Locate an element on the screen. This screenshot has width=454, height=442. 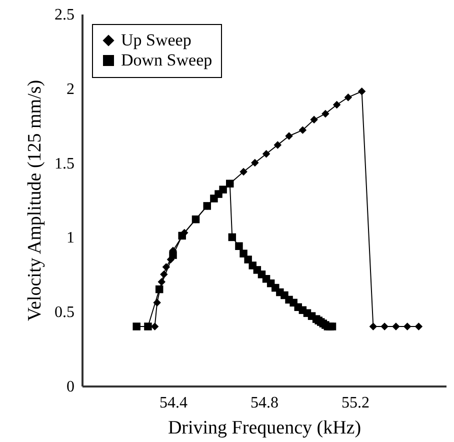
y-axis-title: Velocity Amplitude (125 mm/s) is located at coordinates (35, 201).